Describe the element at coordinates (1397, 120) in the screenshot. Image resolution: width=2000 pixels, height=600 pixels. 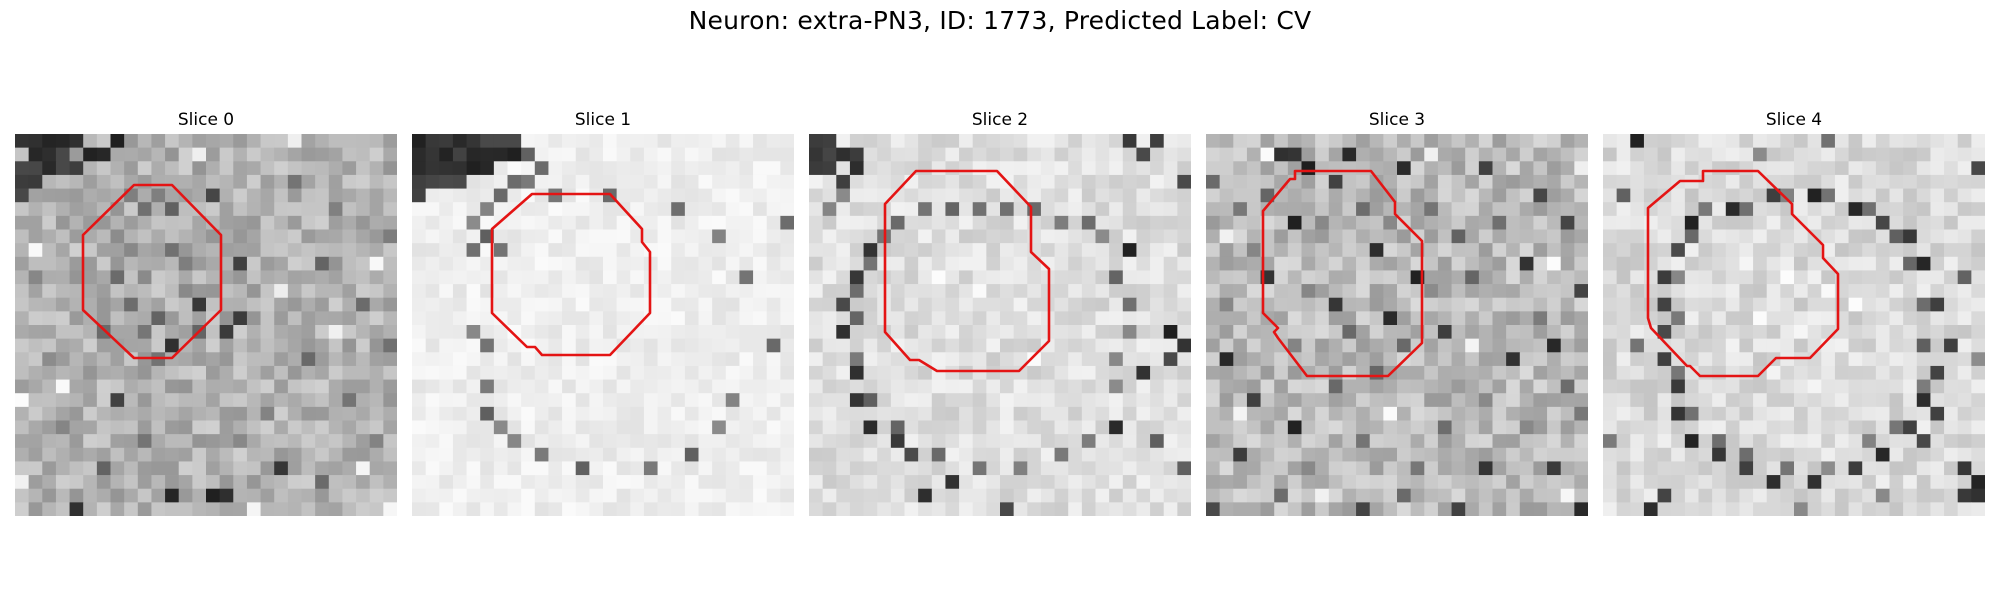
I see `slice-title: Slice 3` at that location.